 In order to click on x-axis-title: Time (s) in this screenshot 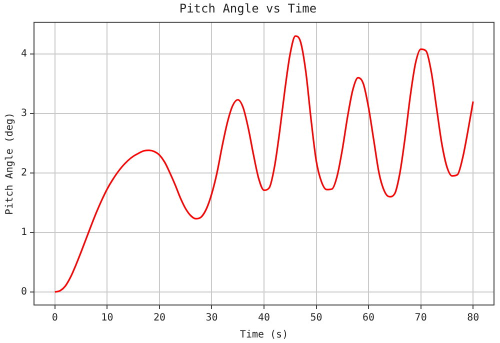, I will do `click(264, 335)`.